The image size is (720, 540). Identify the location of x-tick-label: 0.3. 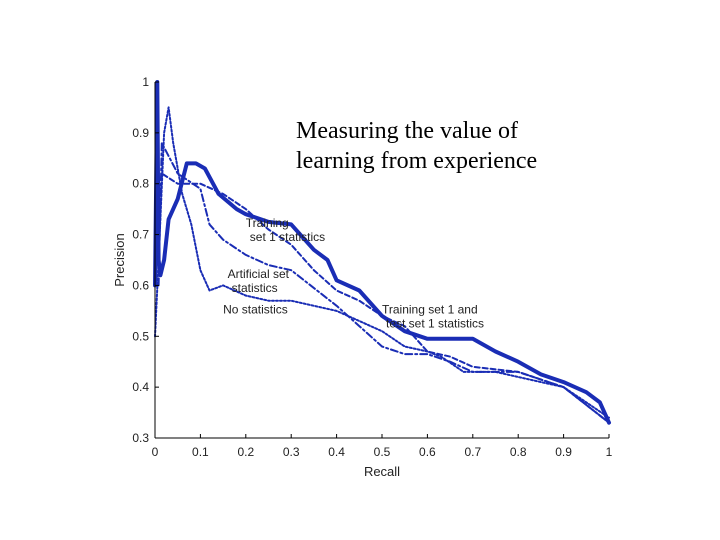
(291, 452).